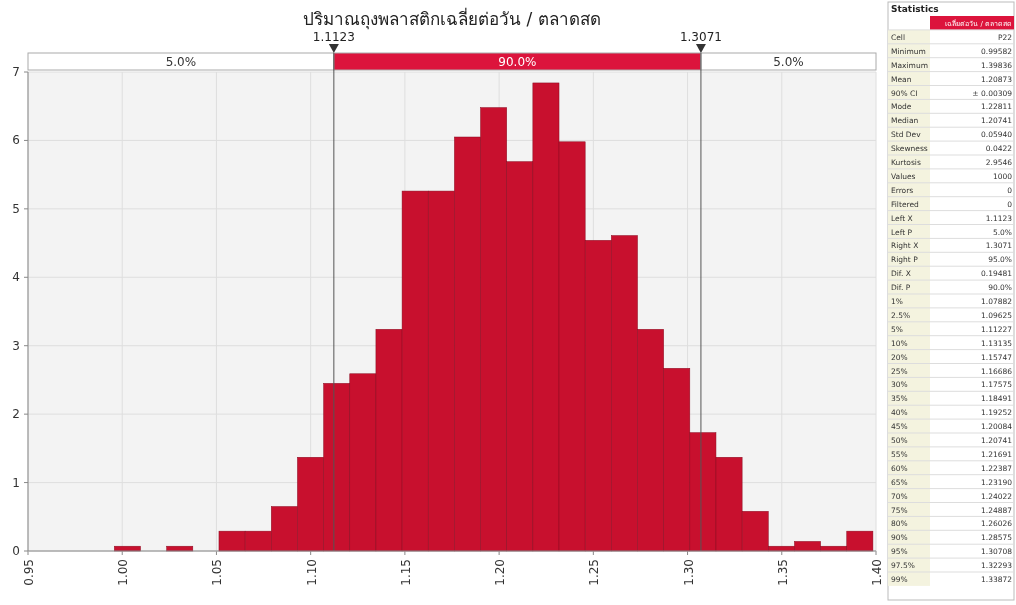  I want to click on y-tick-label: 5, so click(16, 208).